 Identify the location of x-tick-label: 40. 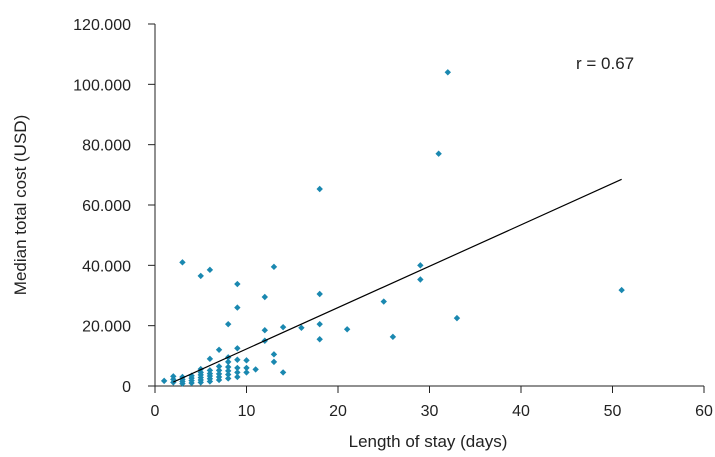
(521, 411).